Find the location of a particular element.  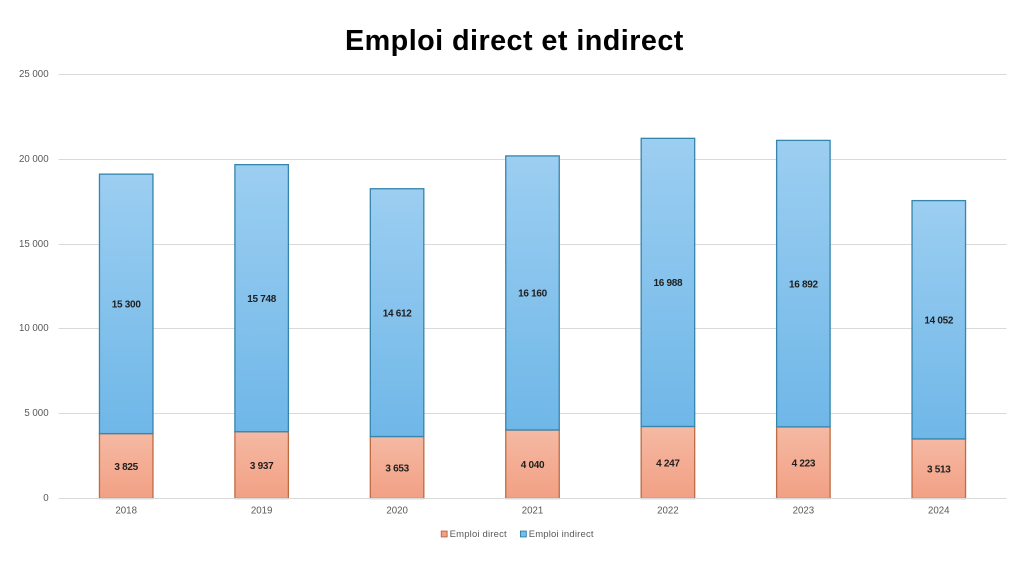

svg-text: 2018 is located at coordinates (126, 510).